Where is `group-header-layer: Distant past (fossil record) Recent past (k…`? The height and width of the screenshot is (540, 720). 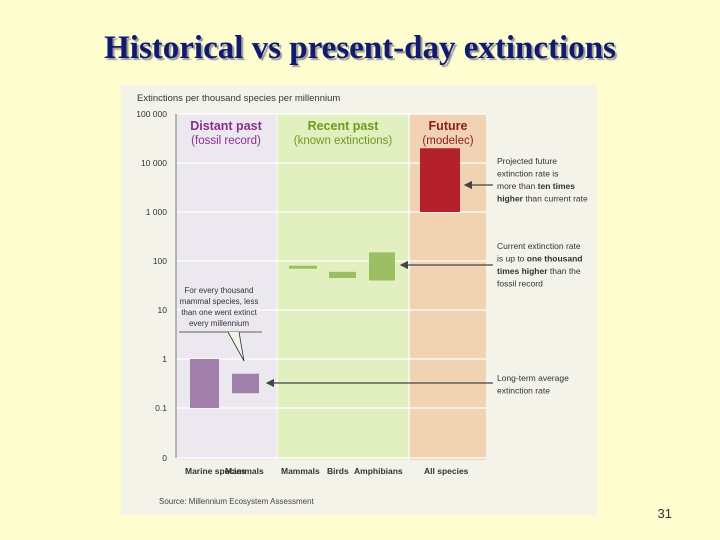 group-header-layer: Distant past (fossil record) Recent past (k… is located at coordinates (332, 133).